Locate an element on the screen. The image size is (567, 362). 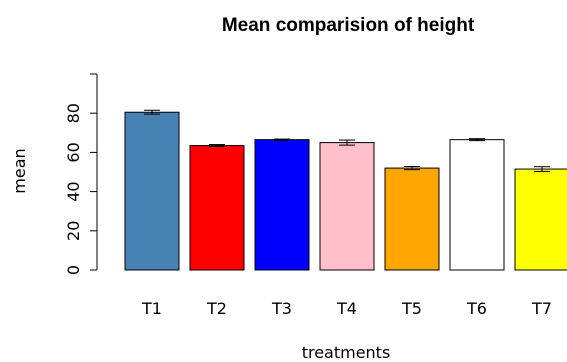
x-tick-label-t6: T6 is located at coordinates (476, 308).